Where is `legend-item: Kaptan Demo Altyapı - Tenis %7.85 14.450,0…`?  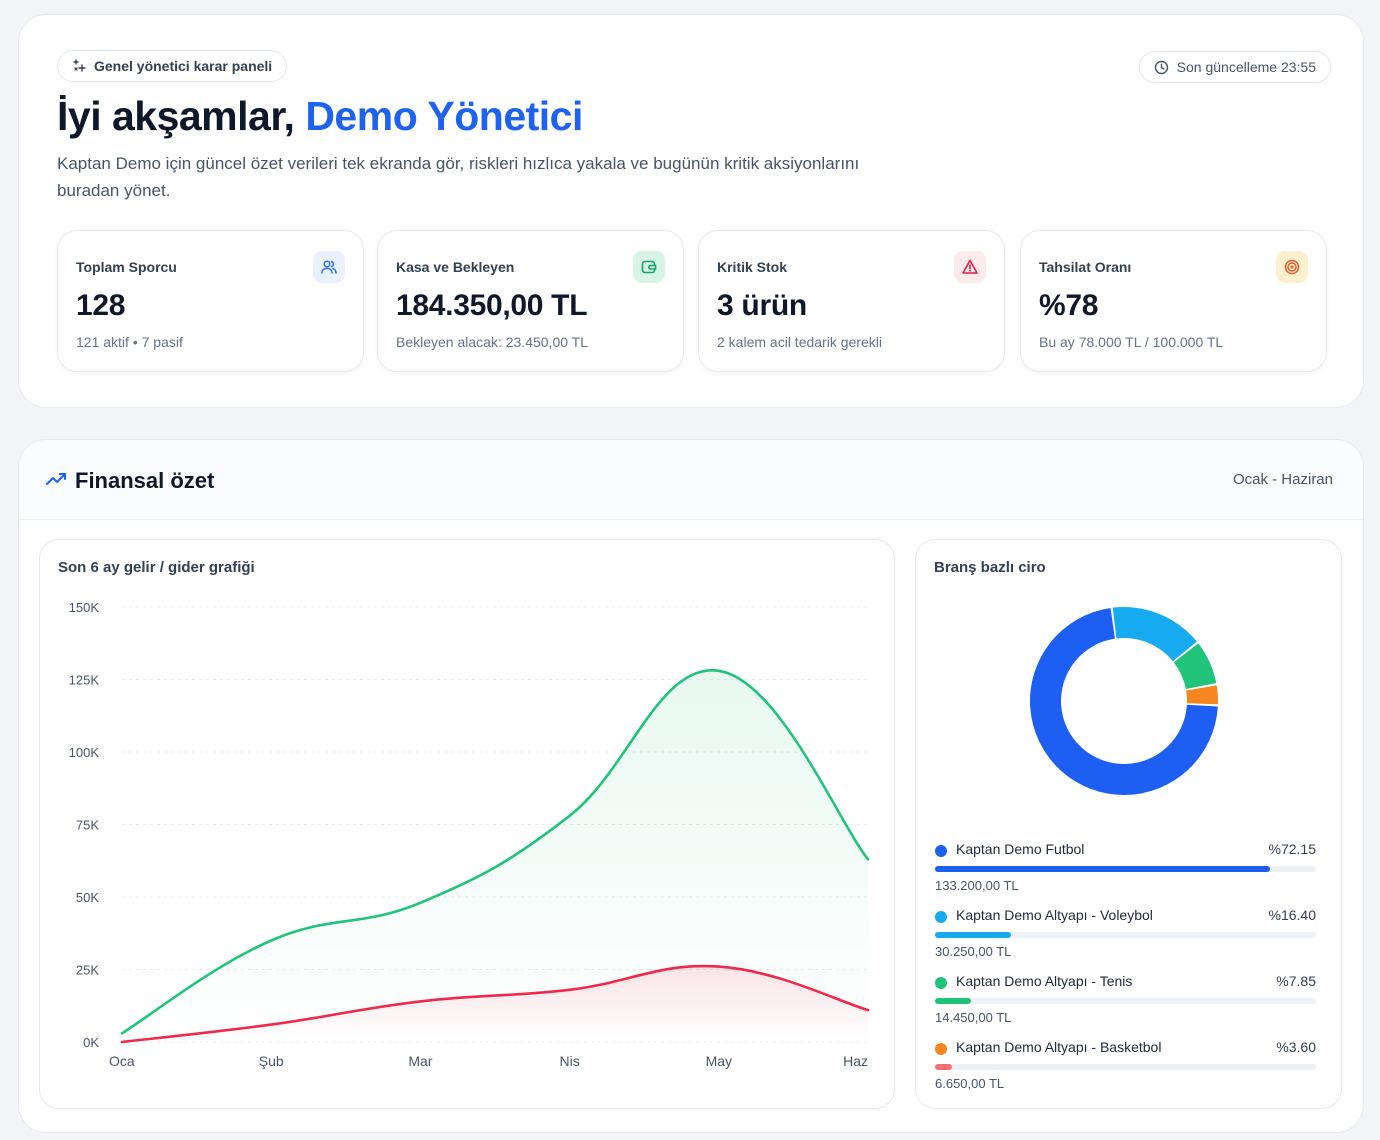 legend-item: Kaptan Demo Altyapı - Tenis %7.85 14.450,0… is located at coordinates (1125, 1003).